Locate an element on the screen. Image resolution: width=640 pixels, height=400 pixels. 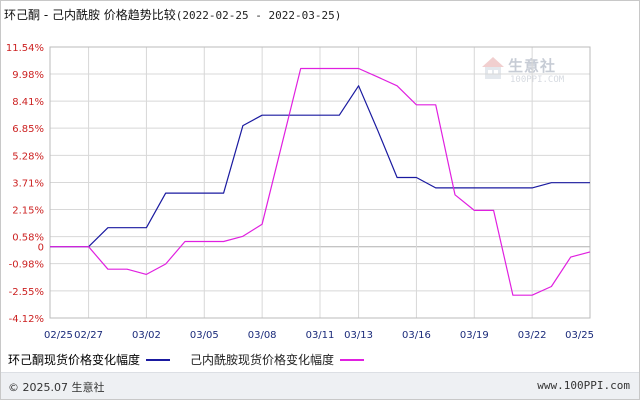
y-tick-label: 9.98% is located at coordinates (28, 75).